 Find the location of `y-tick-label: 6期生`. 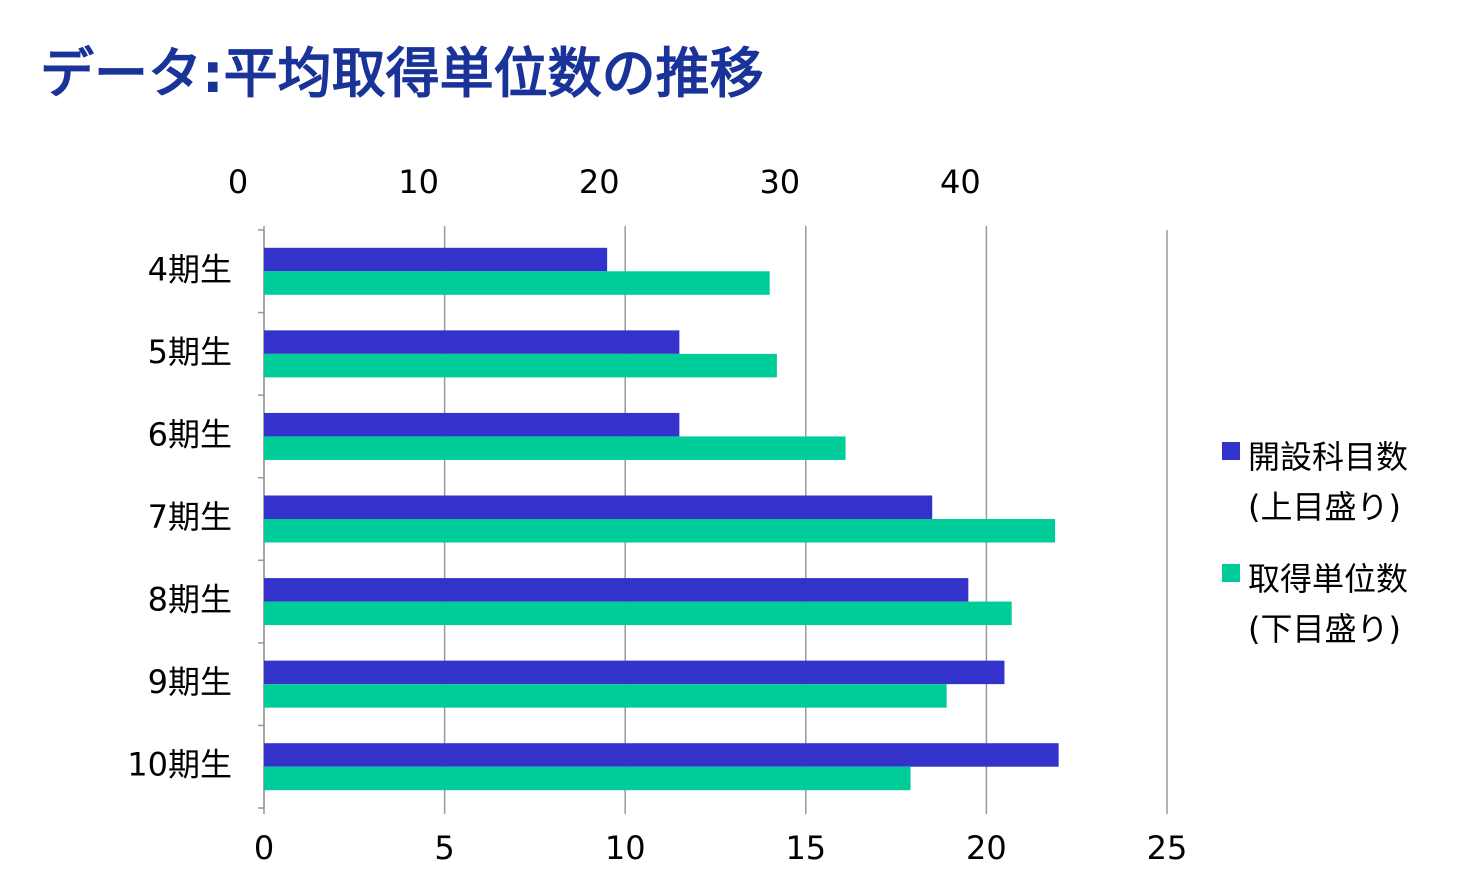

y-tick-label: 6期生 is located at coordinates (190, 434).